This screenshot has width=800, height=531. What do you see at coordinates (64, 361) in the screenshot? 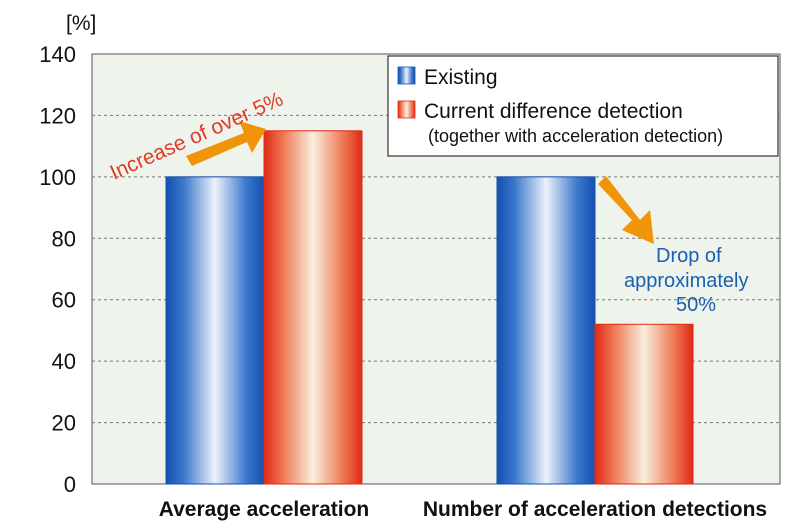
I see `y-tick-label: 40` at bounding box center [64, 361].